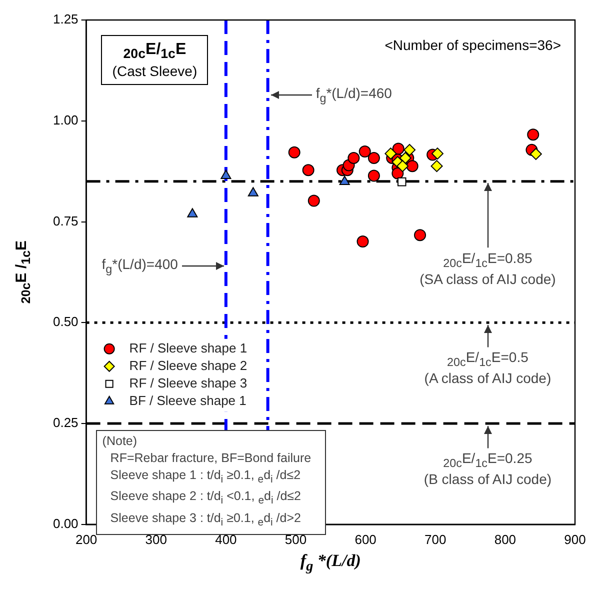 Image resolution: width=611 pixels, height=599 pixels. Describe the element at coordinates (488, 469) in the screenshot. I see `ref-line-label: $_{20c}$E/$_{1c}$E=0.25 (B class of AIJ code)` at that location.